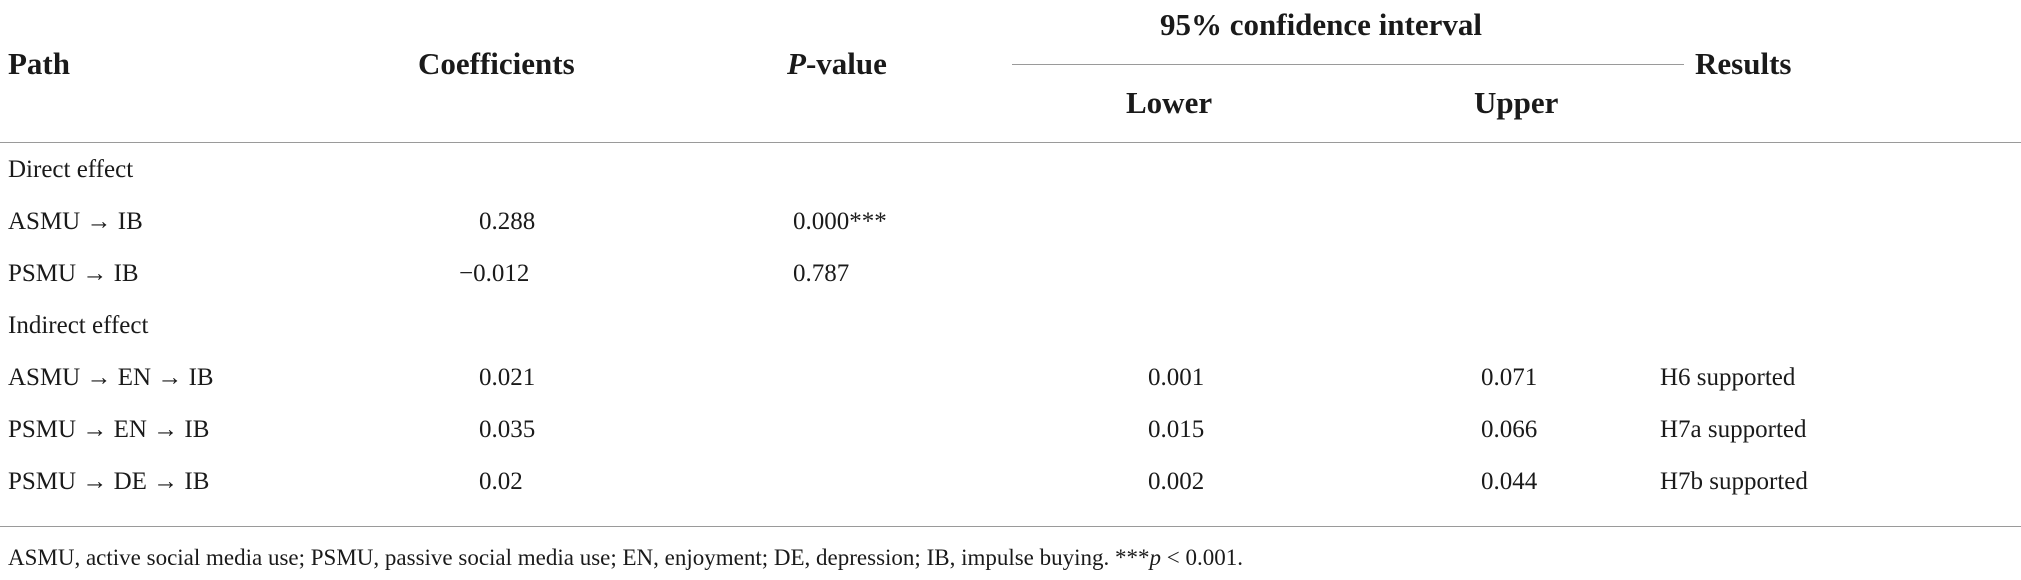 This screenshot has height=580, width=2021. I want to click on row-coefficient: 0.021, so click(507, 377).